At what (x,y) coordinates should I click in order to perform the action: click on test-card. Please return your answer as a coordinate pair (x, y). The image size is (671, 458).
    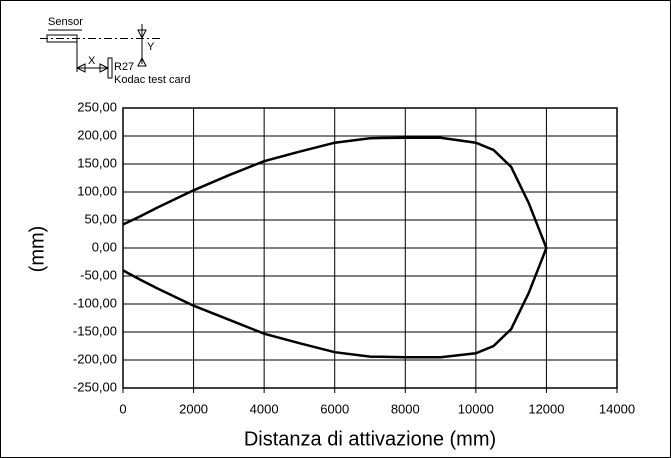
    Looking at the image, I should click on (110, 68).